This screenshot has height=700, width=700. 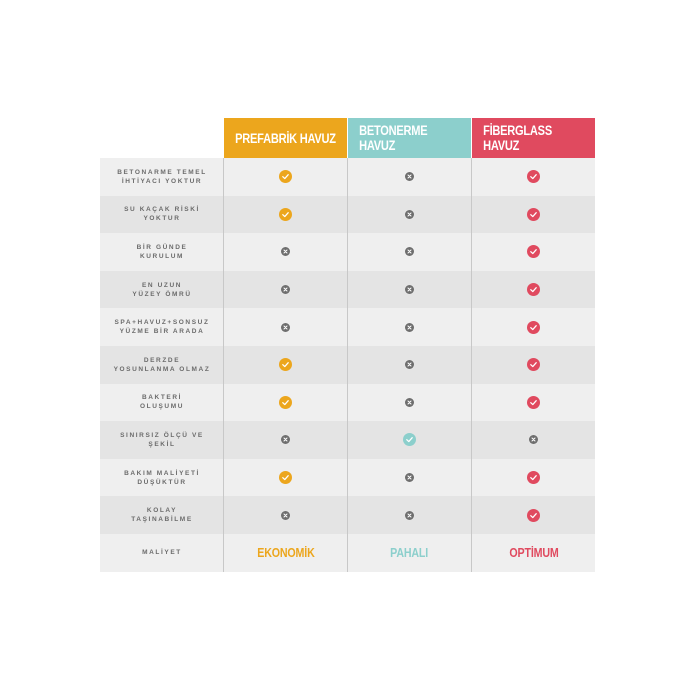 What do you see at coordinates (162, 294) in the screenshot?
I see `row-label-line2: YÜZEY ÖMRÜ` at bounding box center [162, 294].